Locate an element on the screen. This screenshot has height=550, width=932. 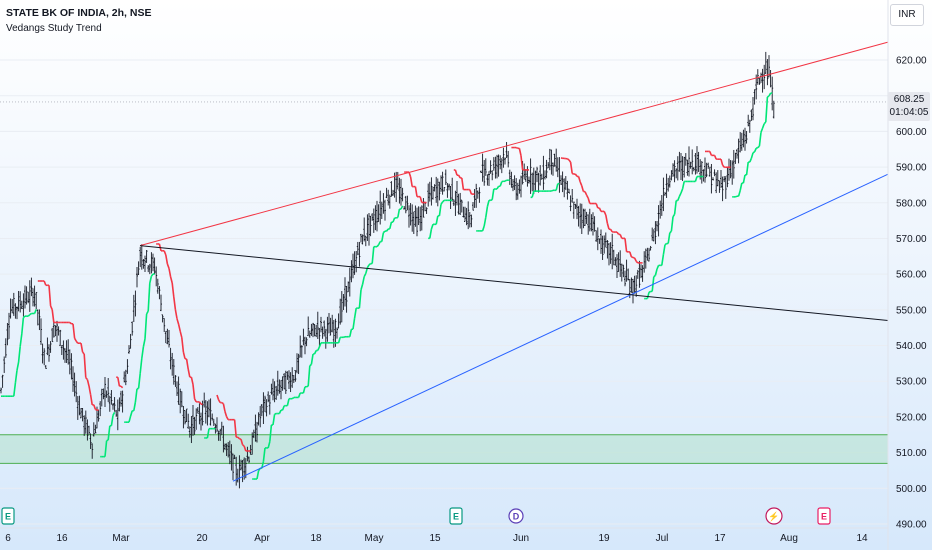
y-tick-label: 550.00 is located at coordinates (911, 310).